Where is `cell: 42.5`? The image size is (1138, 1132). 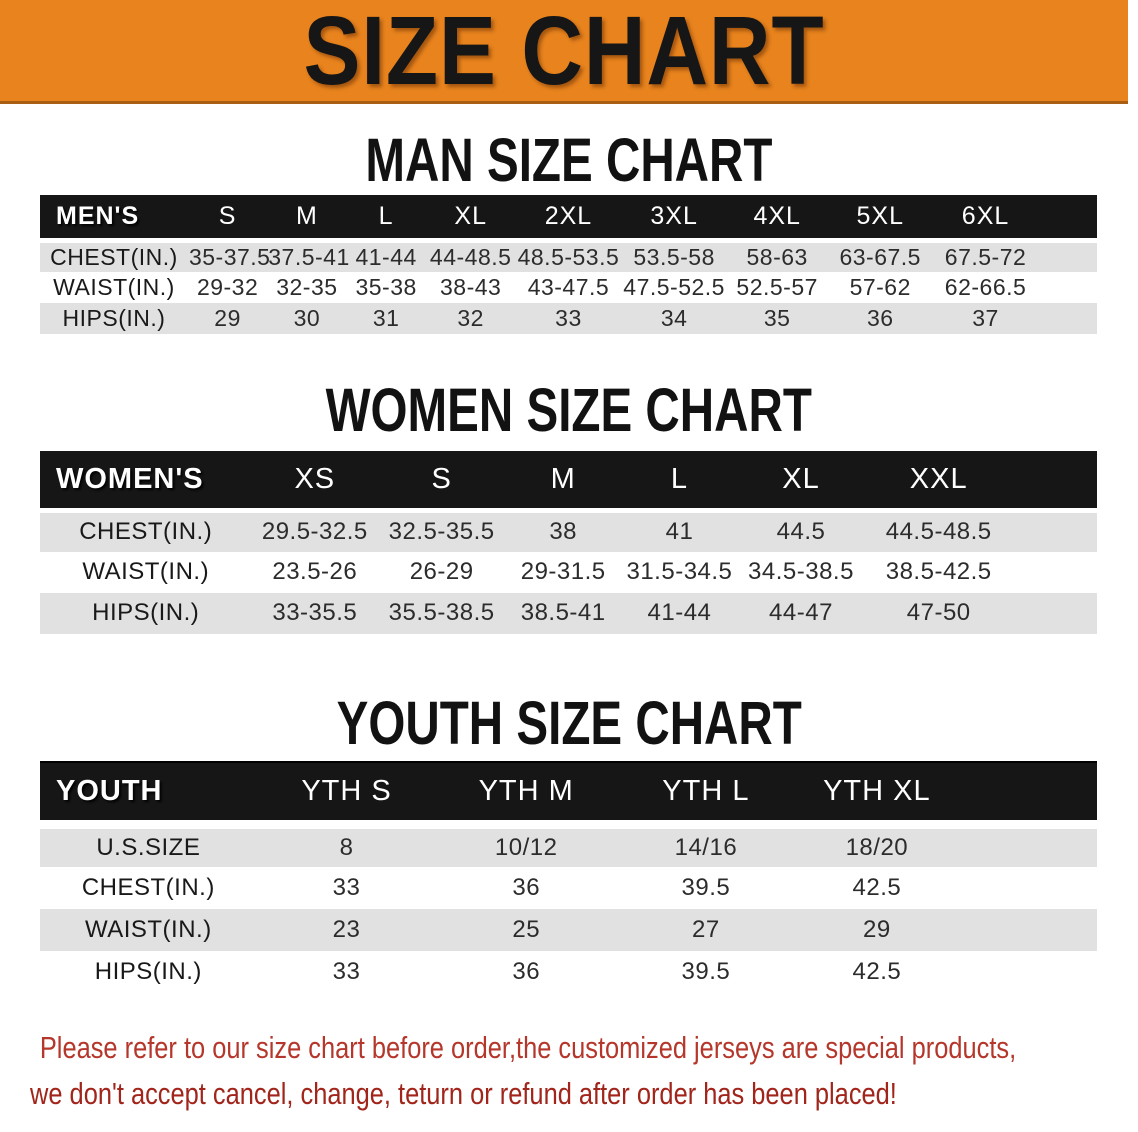 cell: 42.5 is located at coordinates (877, 887).